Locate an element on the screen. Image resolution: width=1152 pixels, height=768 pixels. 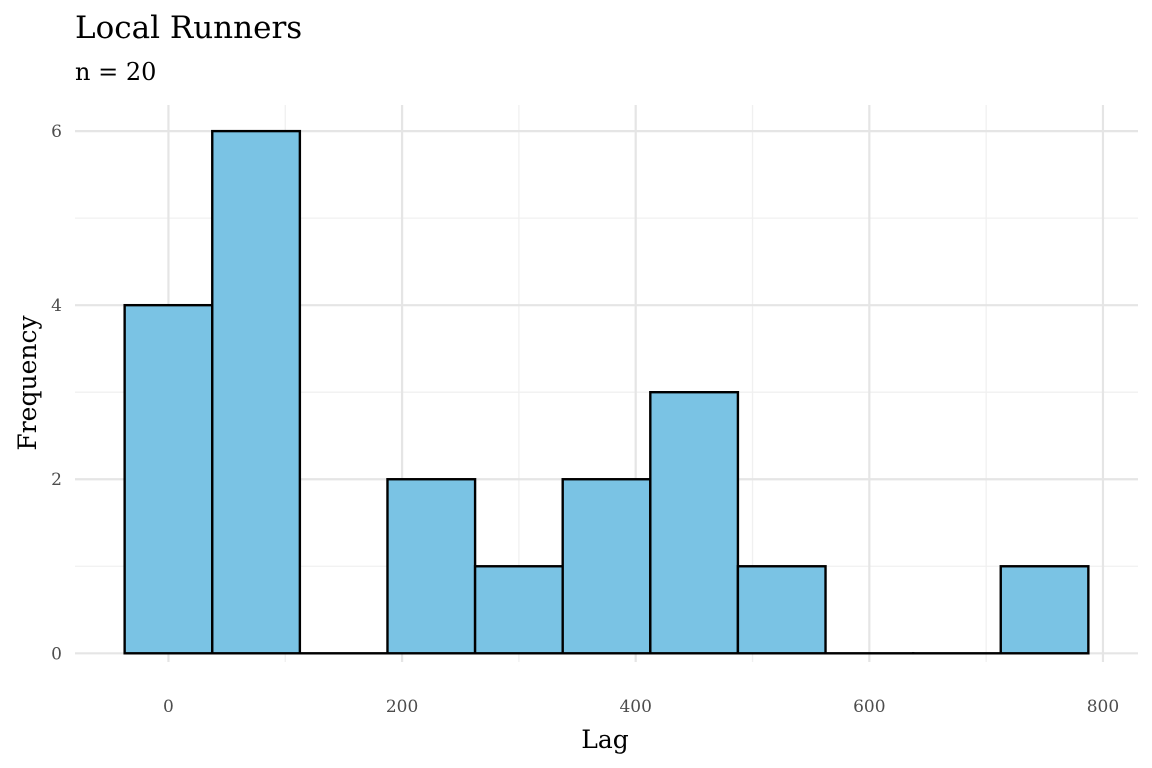
chart-subtitle: n = 20 is located at coordinates (116, 72).